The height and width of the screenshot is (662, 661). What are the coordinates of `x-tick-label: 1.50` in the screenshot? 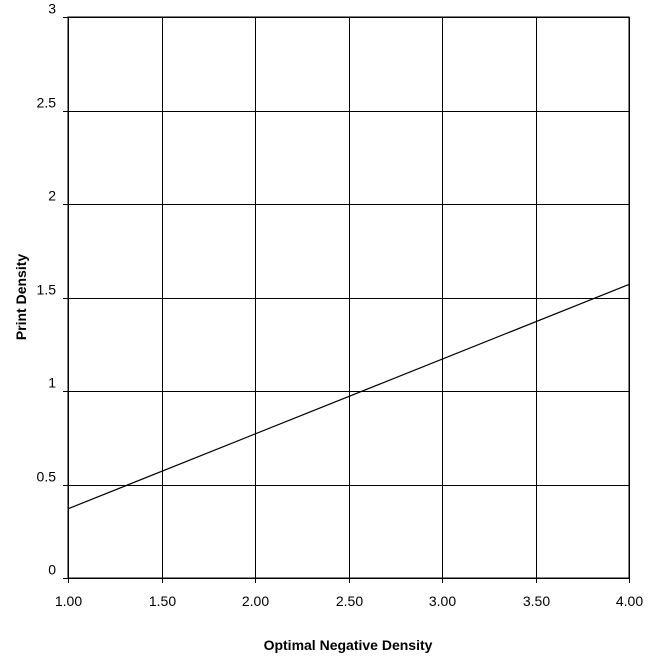 It's located at (162, 601).